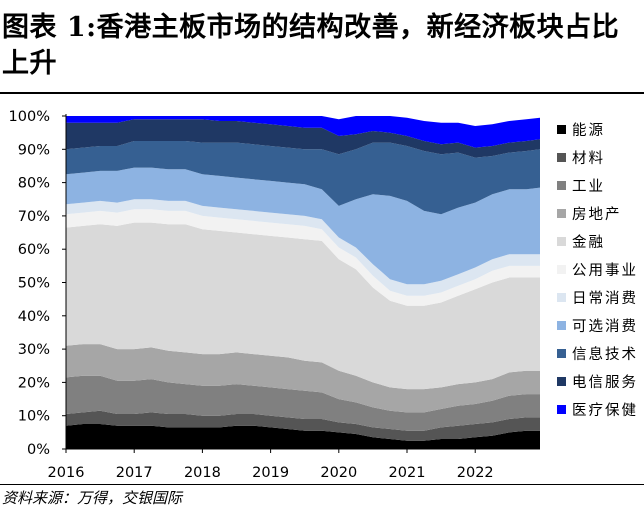 The height and width of the screenshot is (517, 644). What do you see at coordinates (407, 473) in the screenshot?
I see `x-tick-label: 2021` at bounding box center [407, 473].